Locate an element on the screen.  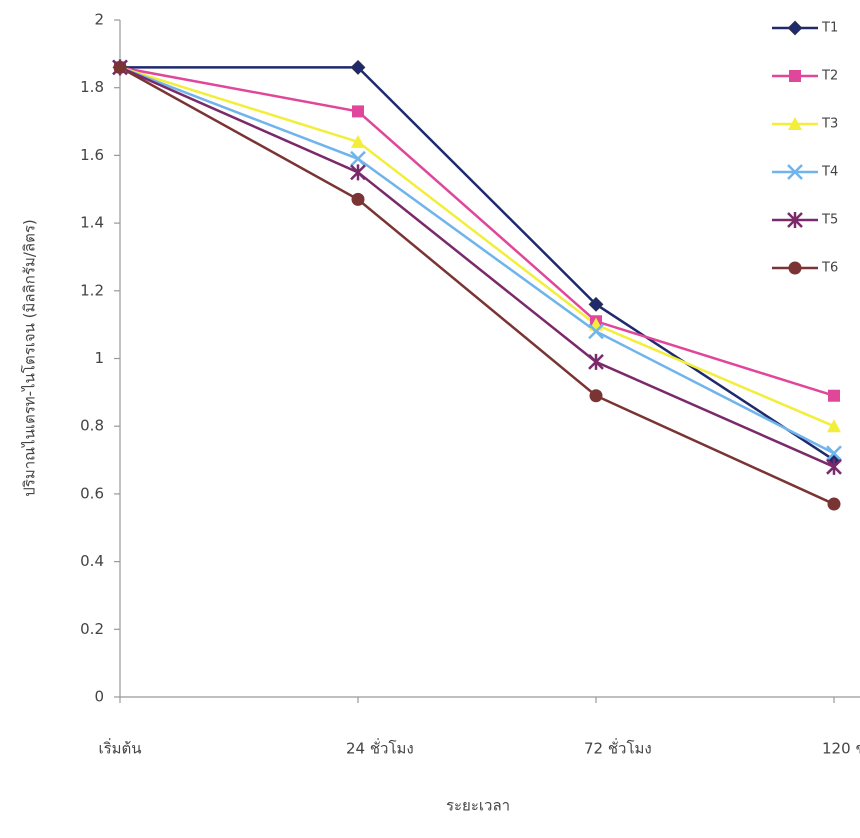
x-tick-label: 72 ชั่วโมง is located at coordinates (618, 748).